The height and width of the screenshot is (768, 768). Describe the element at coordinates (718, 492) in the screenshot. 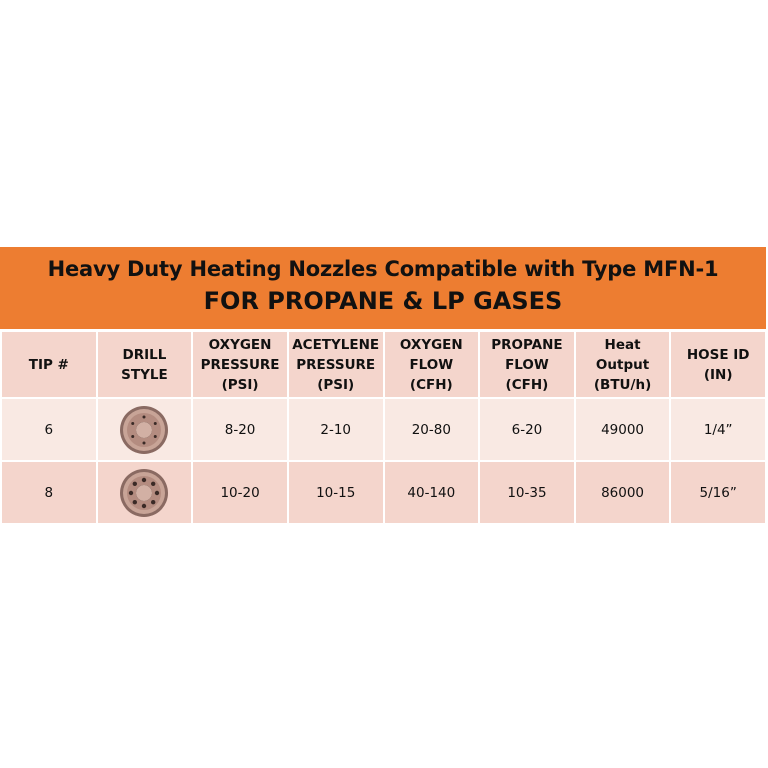

I see `cell-hose-id: 5/16”` at that location.